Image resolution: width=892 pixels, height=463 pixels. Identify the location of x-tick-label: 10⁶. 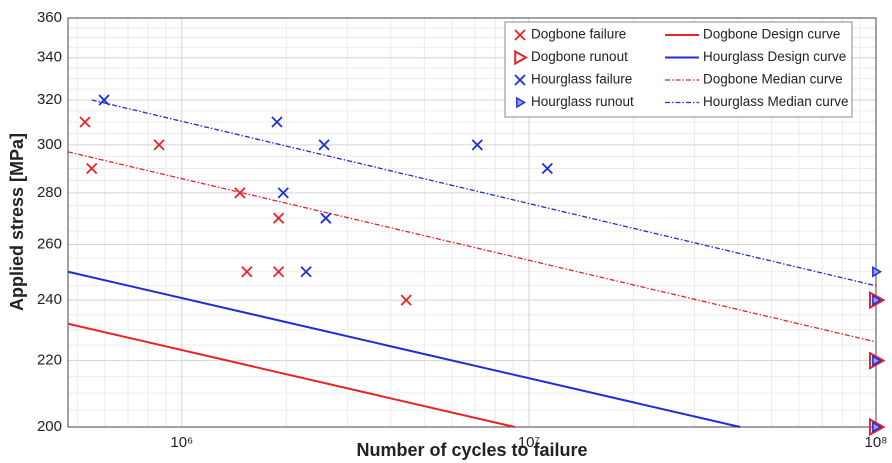
(181, 442).